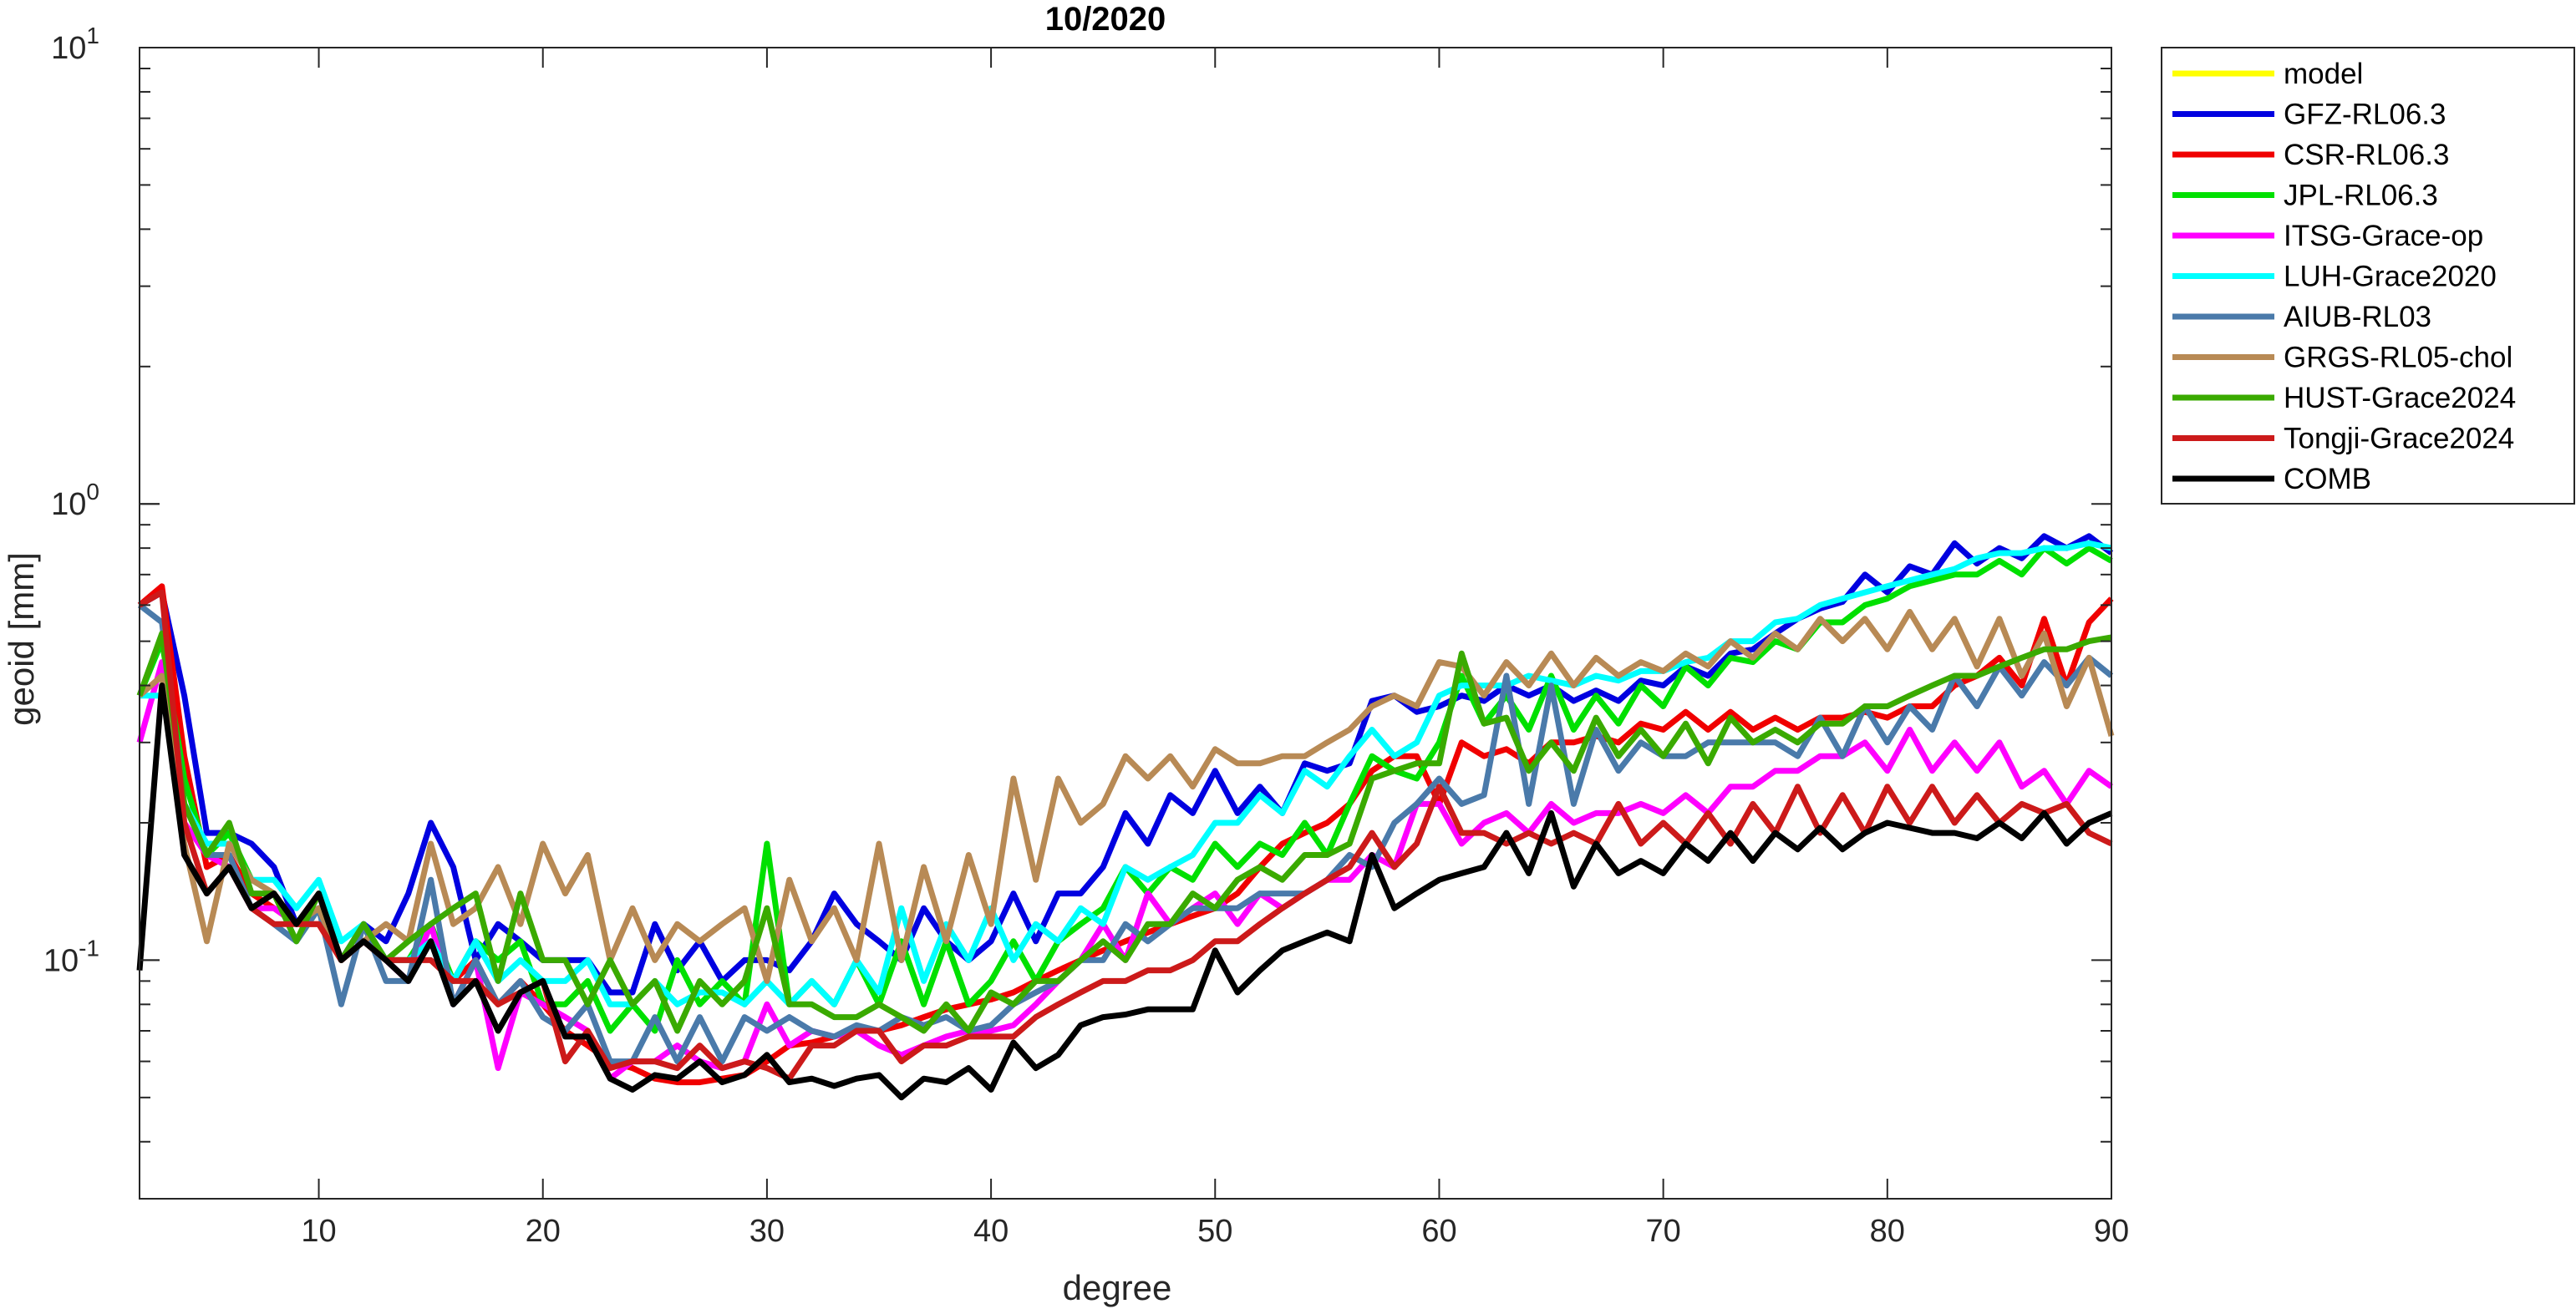 This screenshot has height=1309, width=2576. What do you see at coordinates (92, 35) in the screenshot?
I see `y-tick-exponent-2: 1` at bounding box center [92, 35].